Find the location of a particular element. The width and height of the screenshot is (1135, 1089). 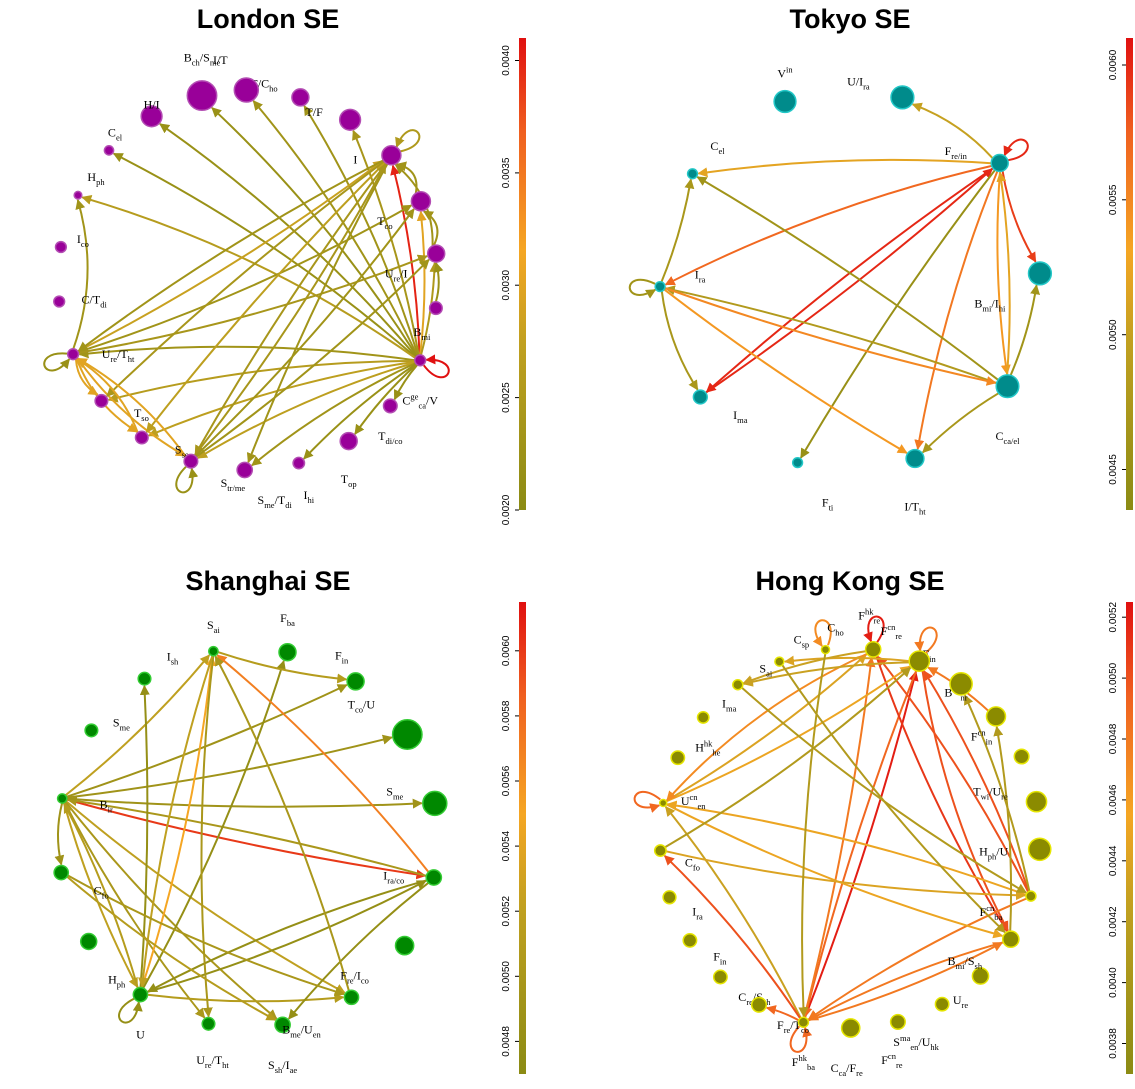

node-label-part: hk is located at coordinates (802, 1058).